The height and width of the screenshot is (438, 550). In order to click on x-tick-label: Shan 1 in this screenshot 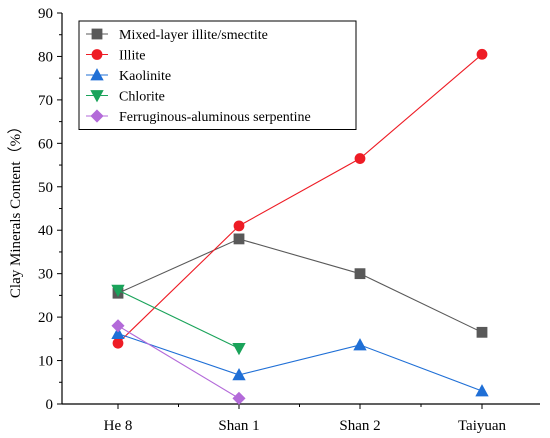, I will do `click(238, 426)`.